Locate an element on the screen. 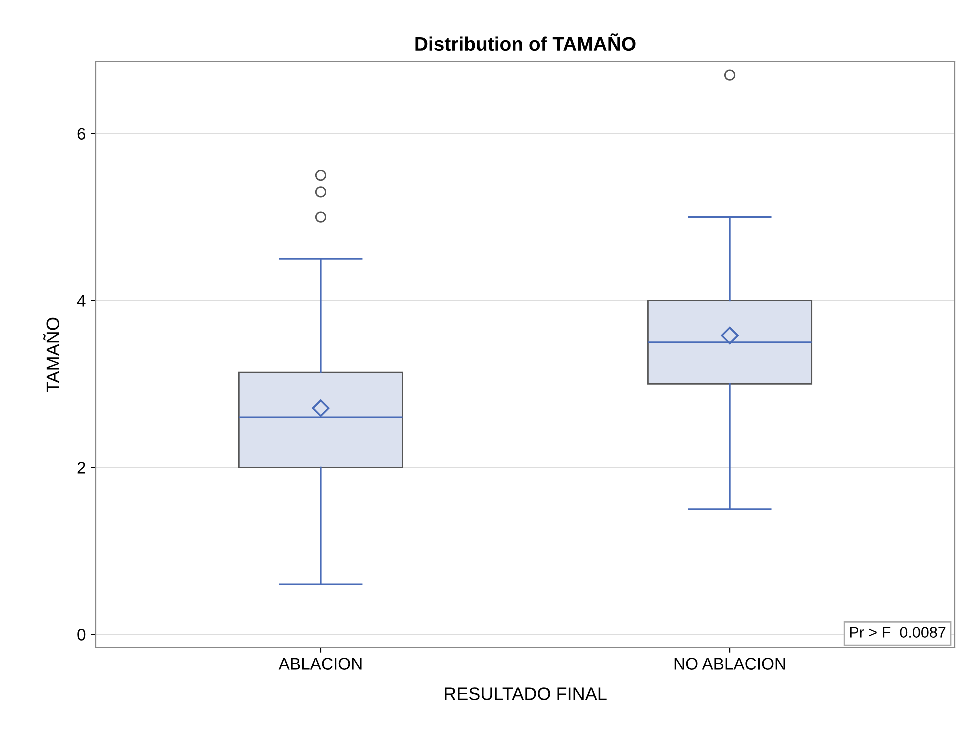 The width and height of the screenshot is (962, 731). x-axis-title: RESULTADO FINAL is located at coordinates (526, 694).